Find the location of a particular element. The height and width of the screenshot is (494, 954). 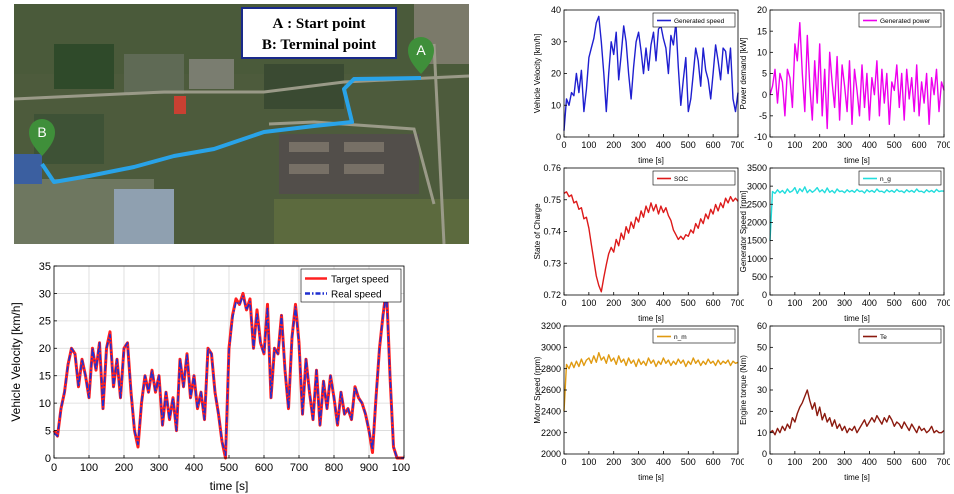

y-tick-label-0: 2000 is located at coordinates (551, 454).